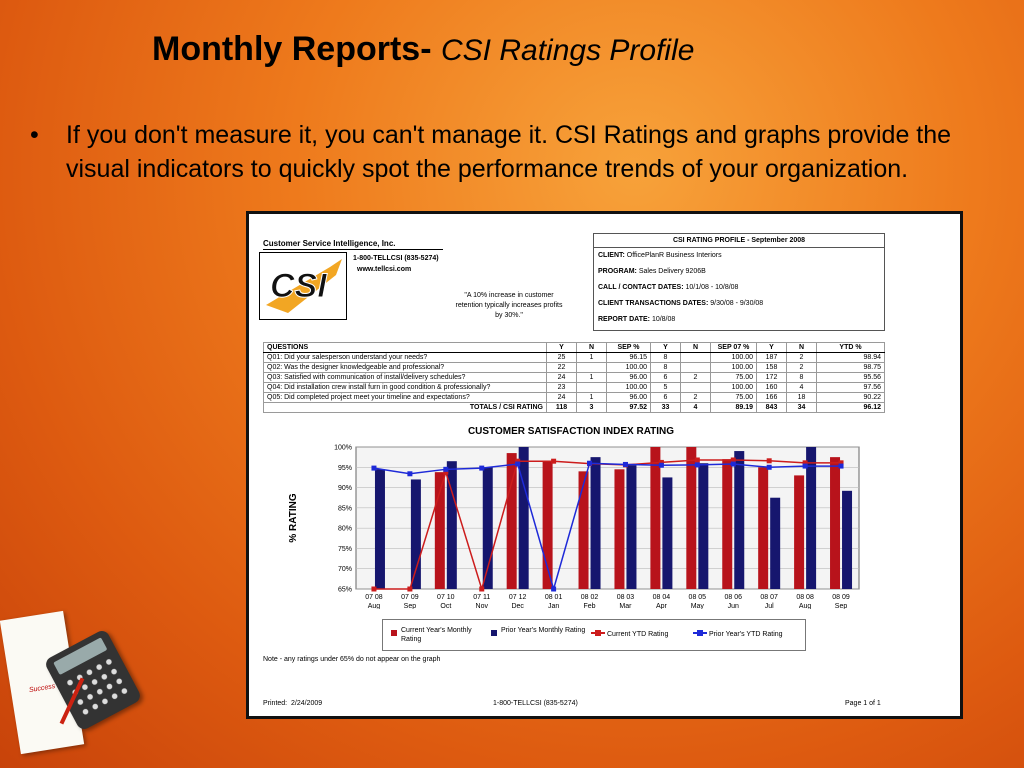 The image size is (1024, 768). Describe the element at coordinates (494, 633) in the screenshot. I see `legend-swatch-prior-monthly` at that location.